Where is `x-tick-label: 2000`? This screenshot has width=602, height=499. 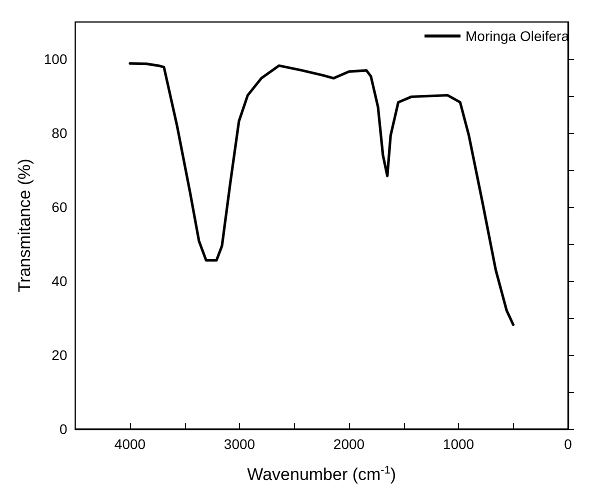
x-tick-label: 2000 is located at coordinates (349, 444).